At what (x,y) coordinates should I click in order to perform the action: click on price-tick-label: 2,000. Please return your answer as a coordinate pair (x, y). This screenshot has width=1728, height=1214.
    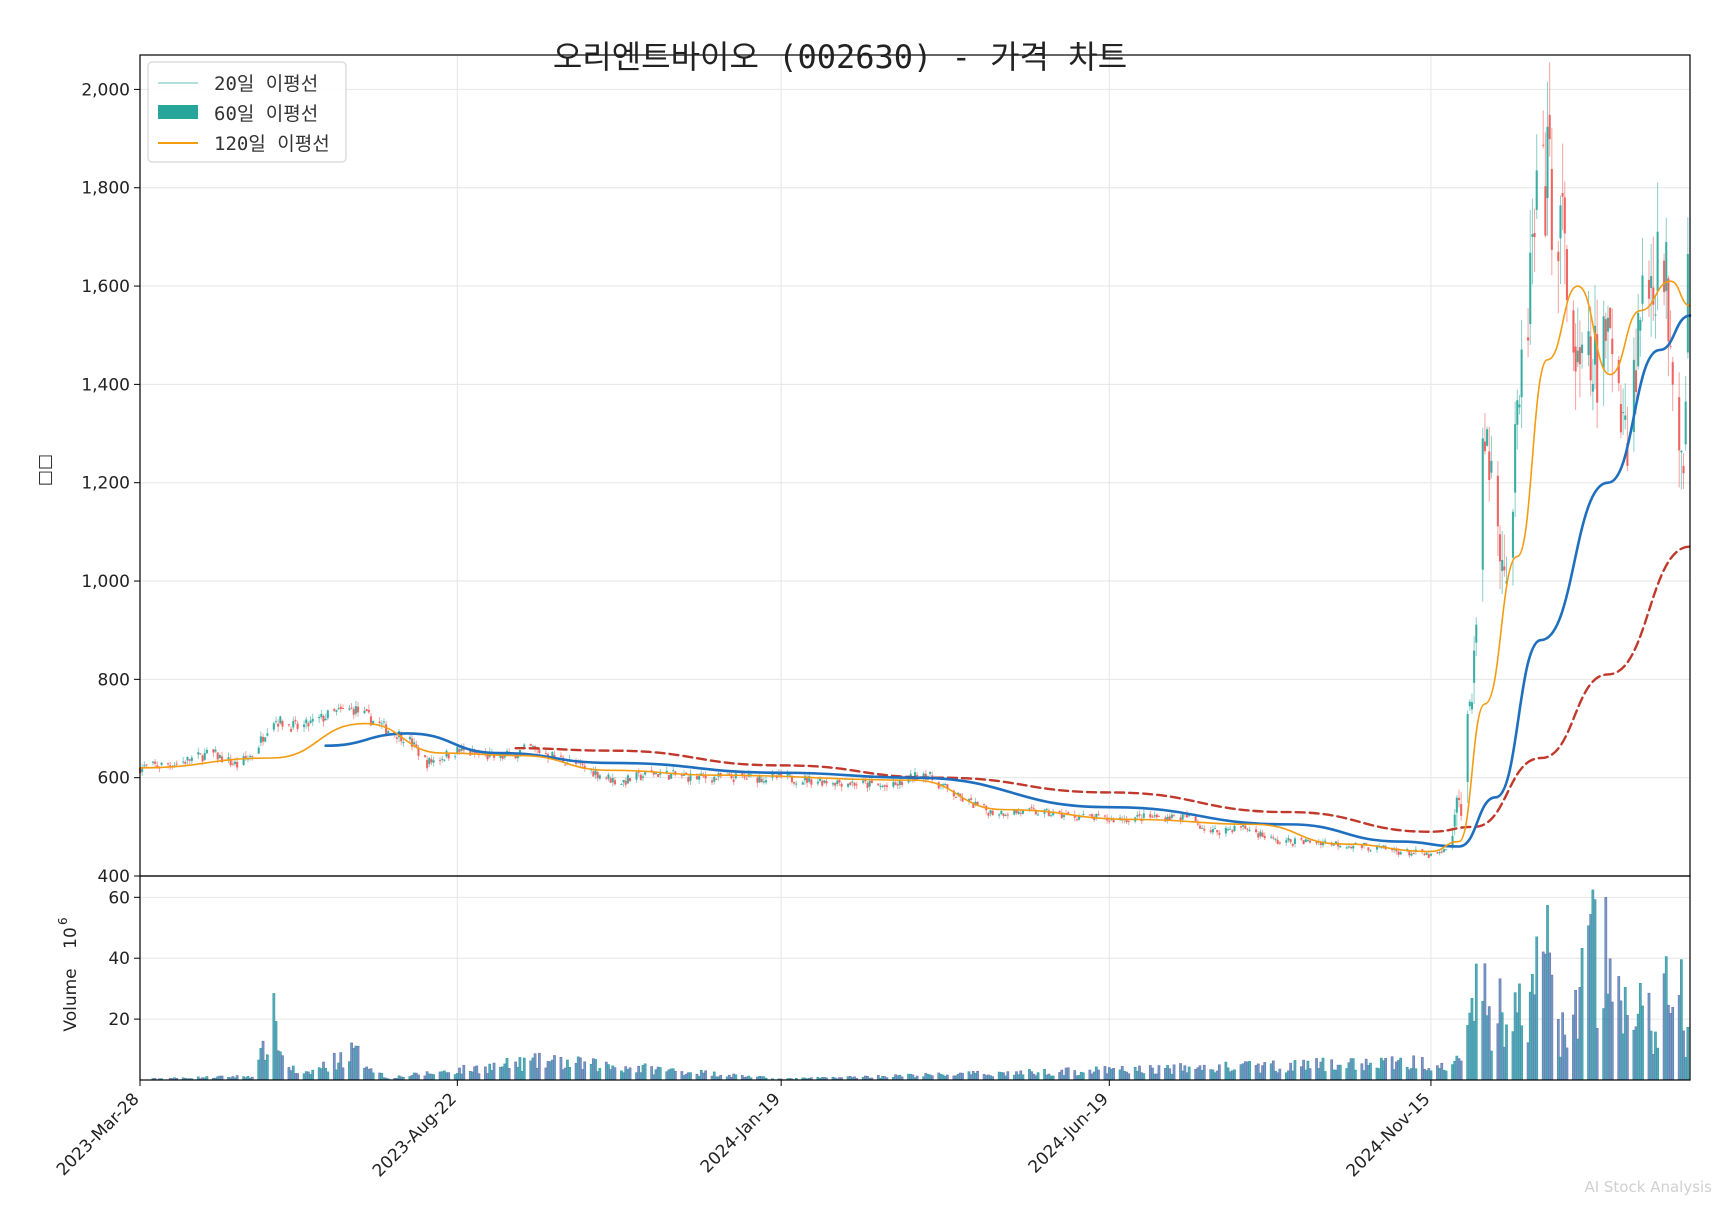
    Looking at the image, I should click on (105, 90).